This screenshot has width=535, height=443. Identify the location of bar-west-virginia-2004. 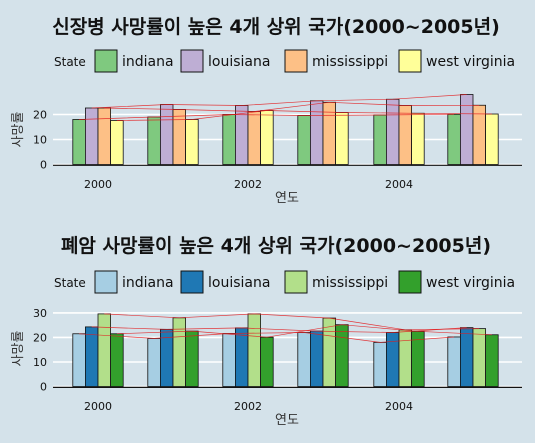
(418, 138).